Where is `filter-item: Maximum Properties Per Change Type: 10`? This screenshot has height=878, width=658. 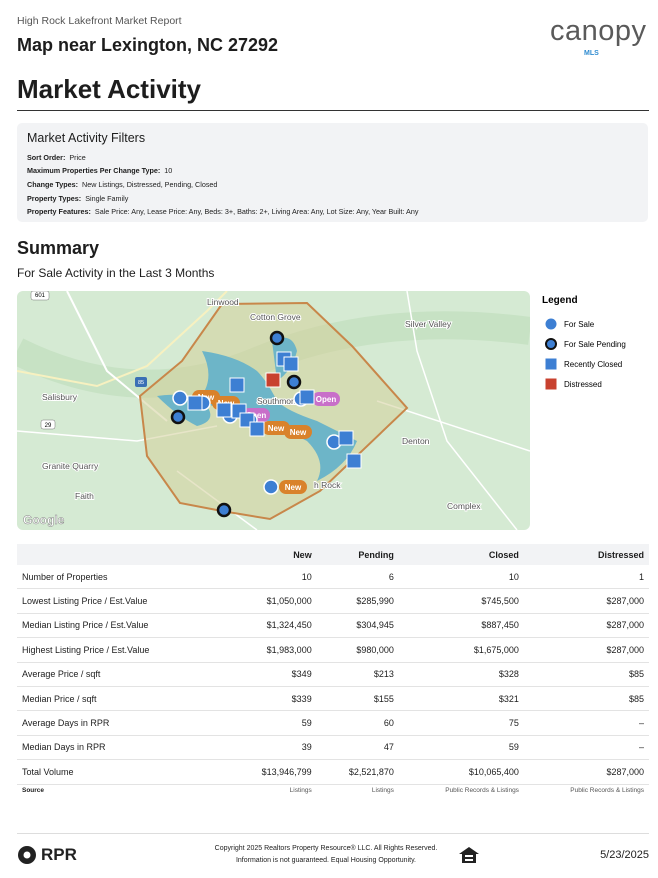 filter-item: Maximum Properties Per Change Type: 10 is located at coordinates (99, 170).